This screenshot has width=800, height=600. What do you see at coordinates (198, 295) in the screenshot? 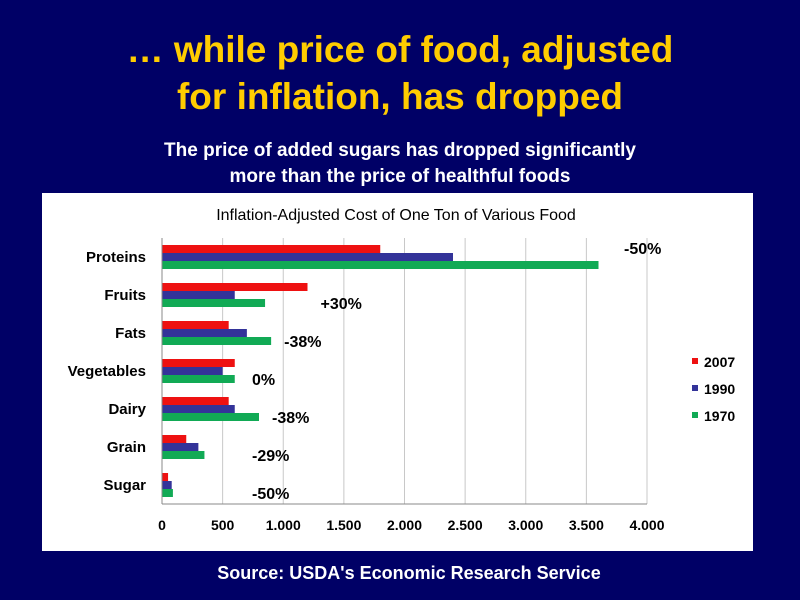
I see `bar-fruits-1990` at bounding box center [198, 295].